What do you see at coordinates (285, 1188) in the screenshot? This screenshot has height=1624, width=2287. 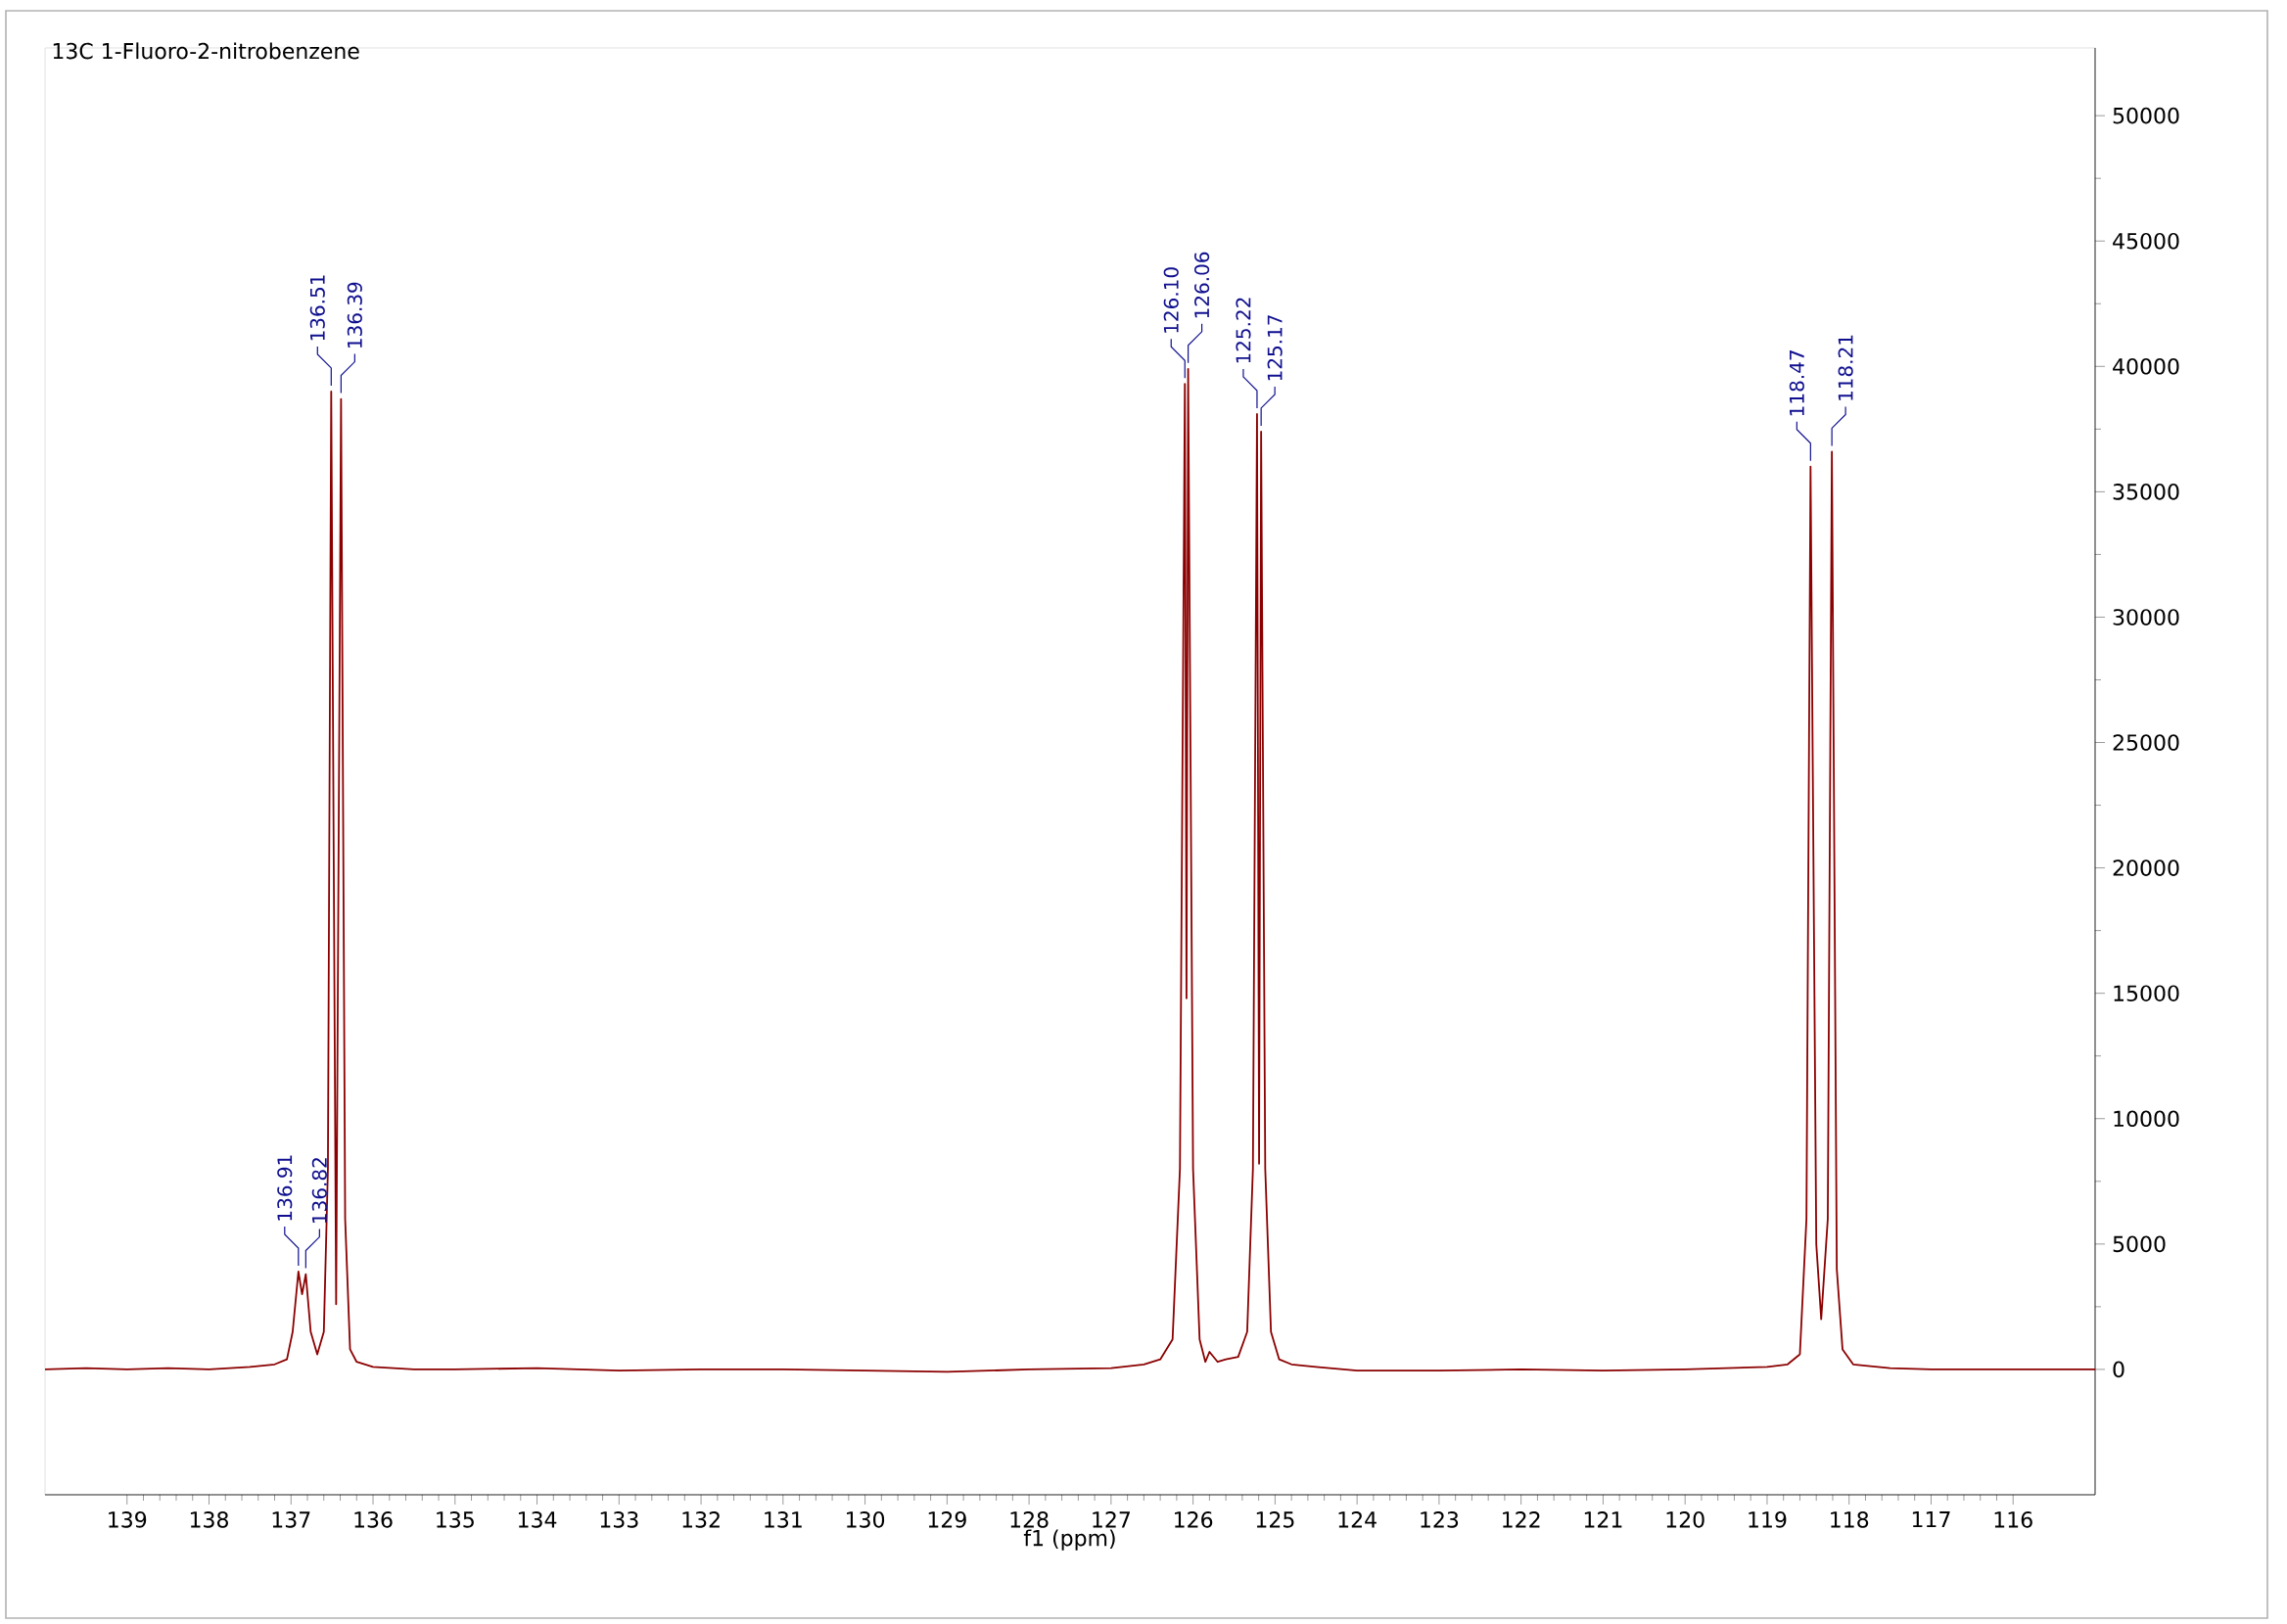 I see `annotation: 136.91` at bounding box center [285, 1188].